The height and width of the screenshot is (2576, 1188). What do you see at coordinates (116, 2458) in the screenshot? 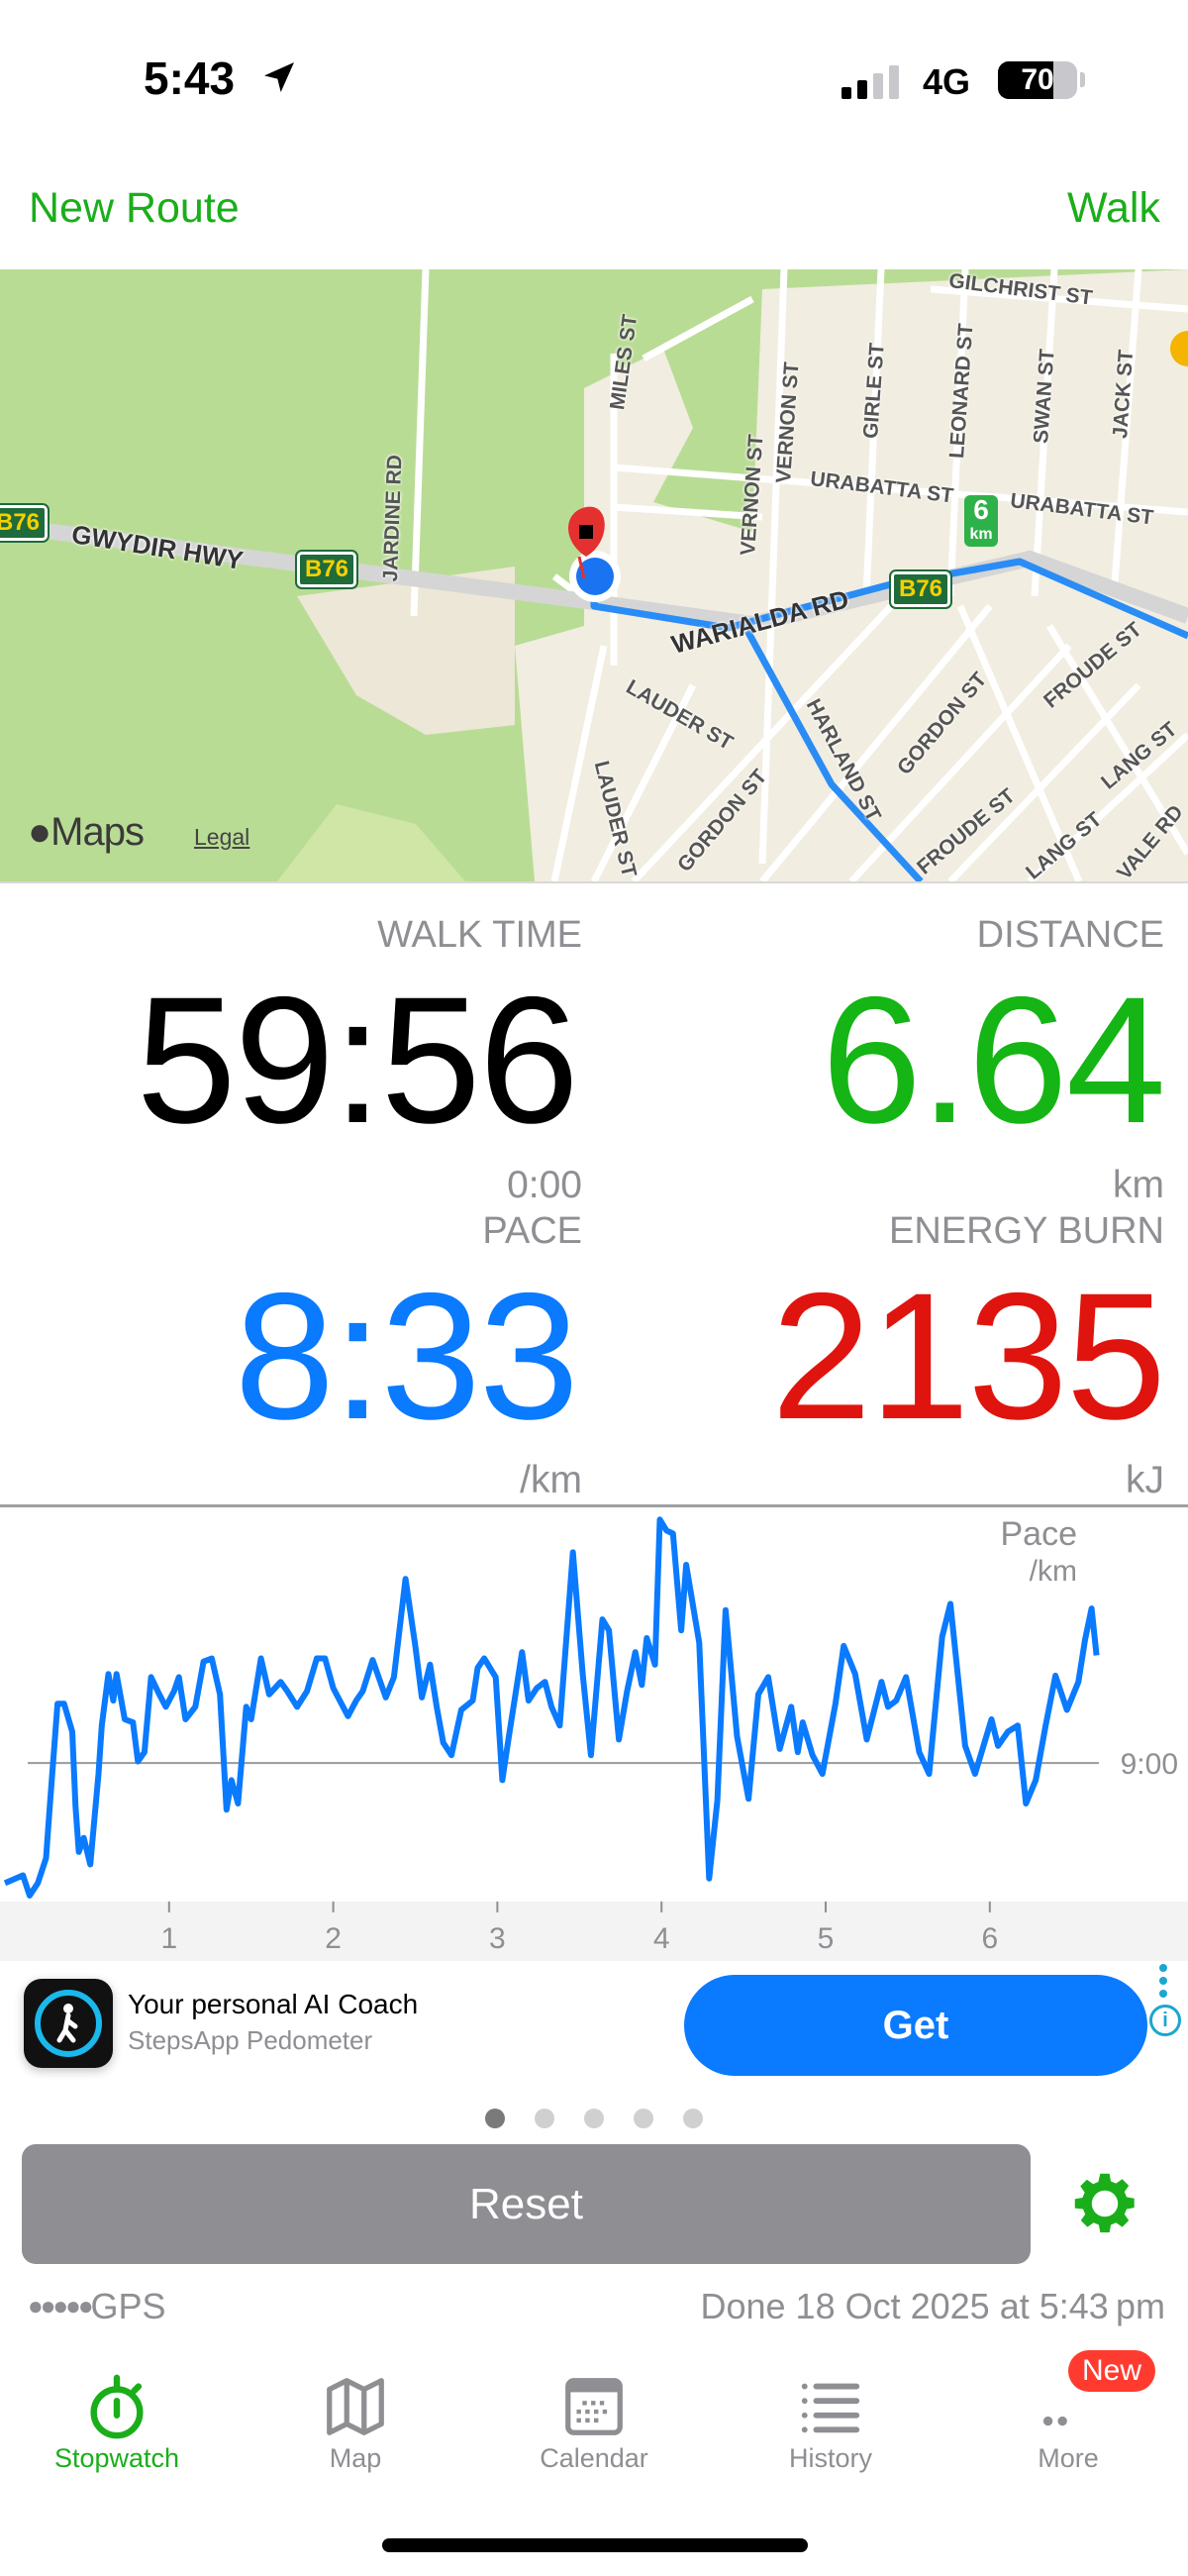
I see `tab-label: Stopwatch` at bounding box center [116, 2458].